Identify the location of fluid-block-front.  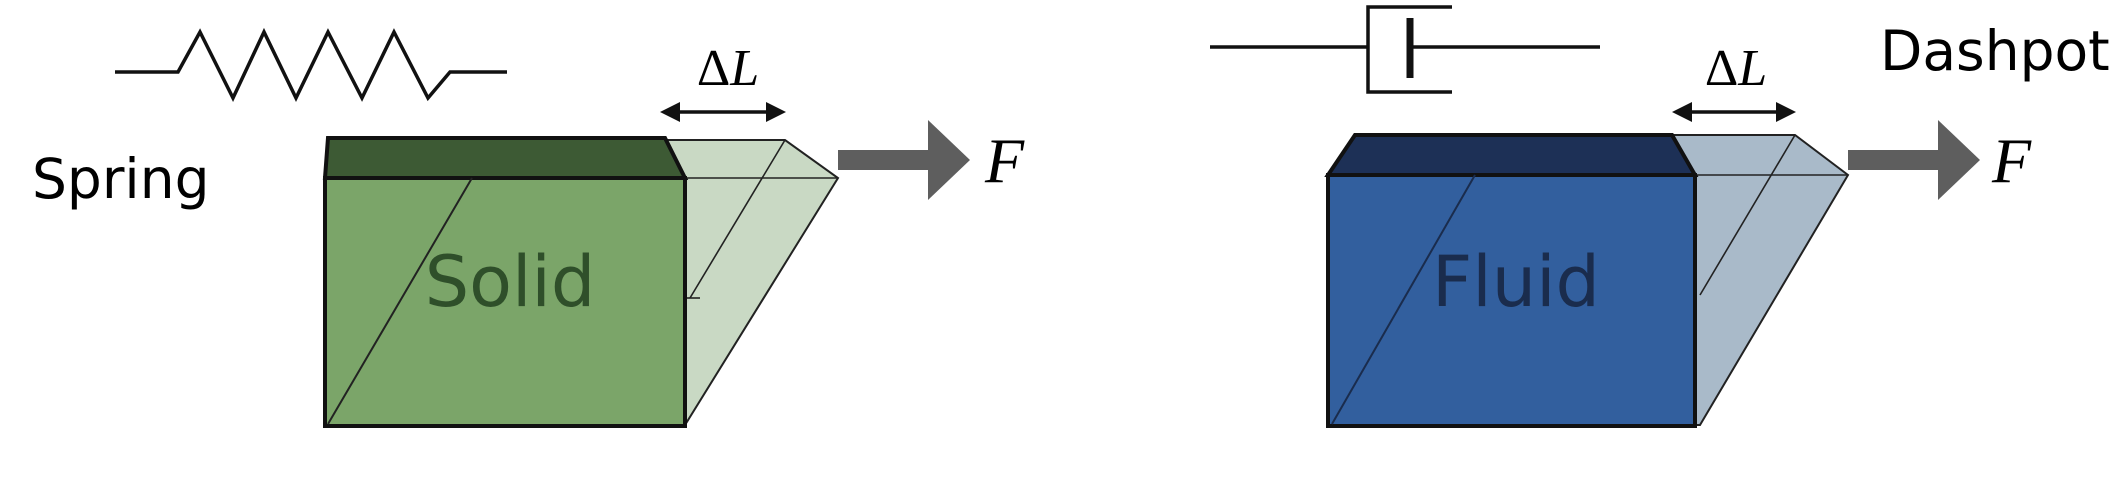
(1511, 300).